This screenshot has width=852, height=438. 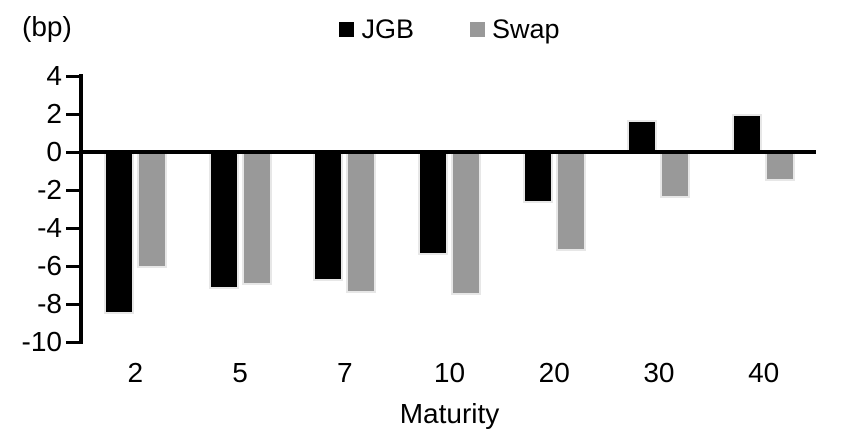 What do you see at coordinates (81, 209) in the screenshot?
I see `y-axis-line` at bounding box center [81, 209].